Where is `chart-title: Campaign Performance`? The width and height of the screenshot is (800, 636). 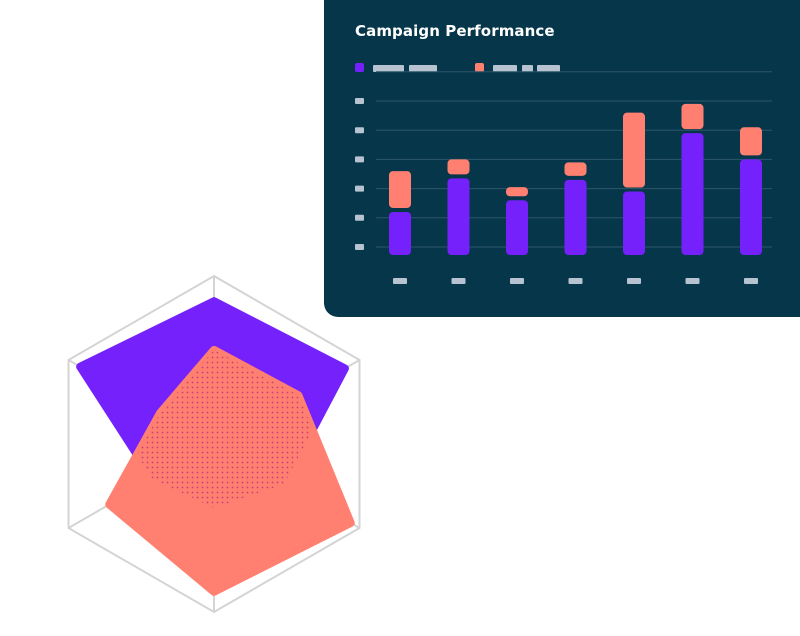
chart-title: Campaign Performance is located at coordinates (455, 31).